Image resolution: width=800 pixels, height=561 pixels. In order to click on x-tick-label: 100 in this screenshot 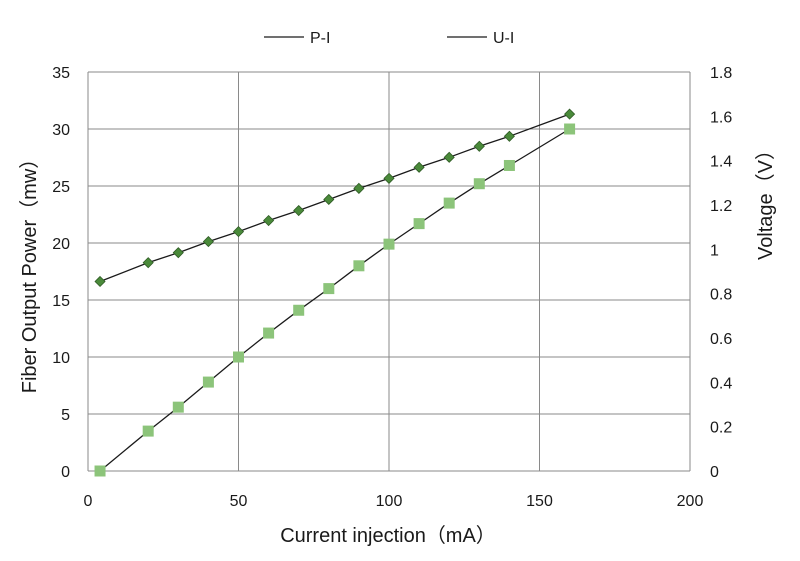, I will do `click(389, 501)`.